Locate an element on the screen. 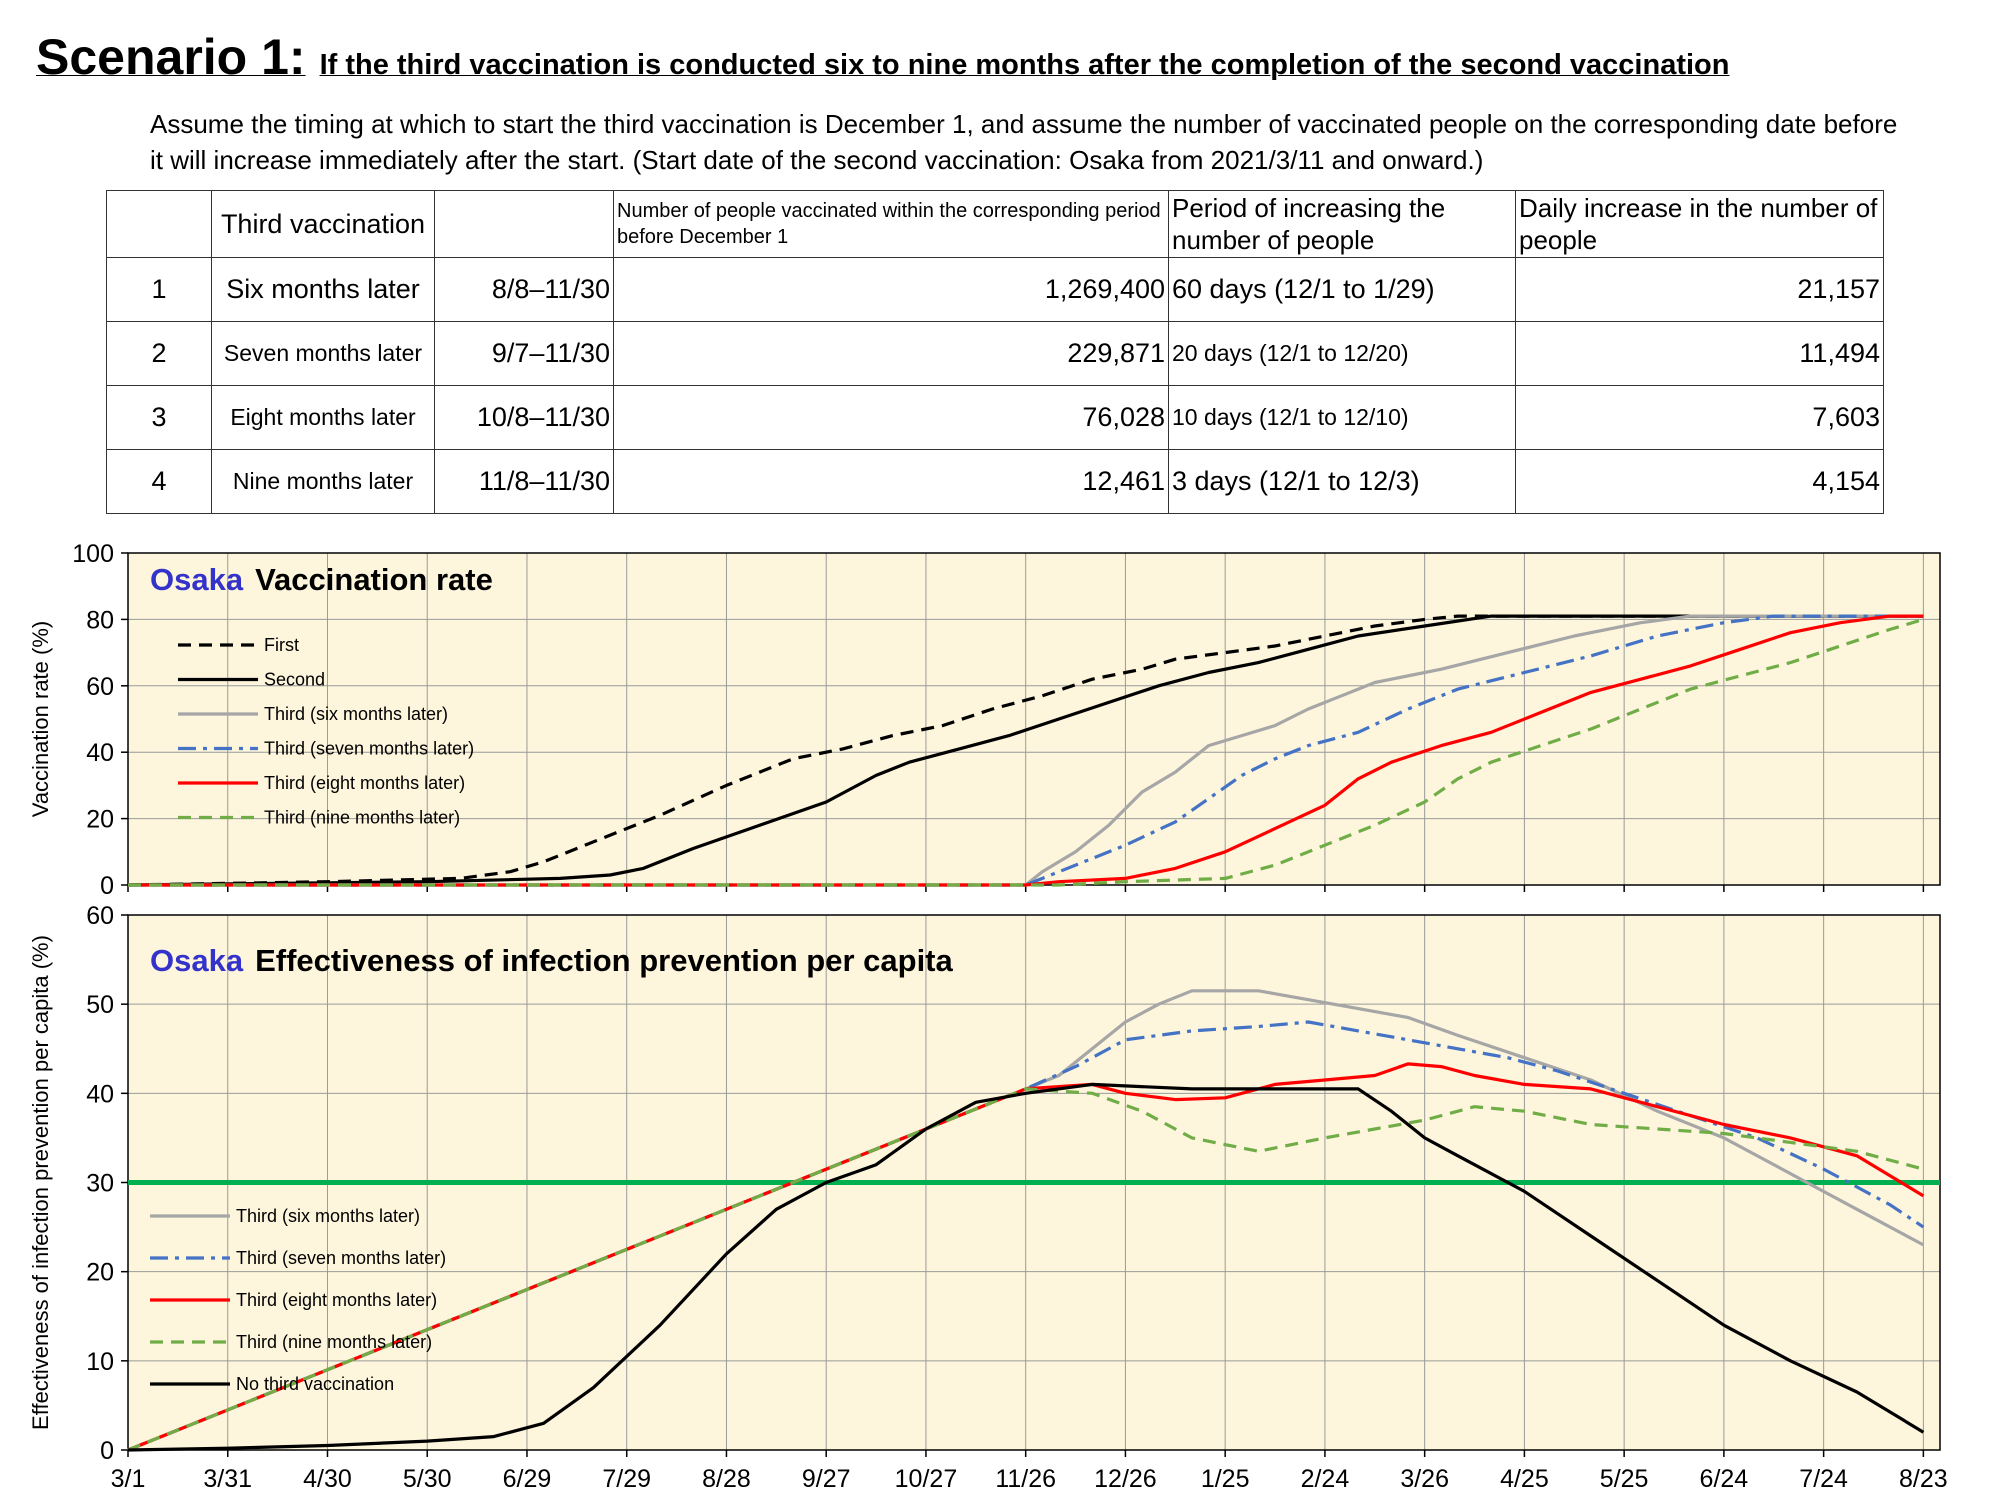  row-number: 1,269,400 is located at coordinates (891, 289).